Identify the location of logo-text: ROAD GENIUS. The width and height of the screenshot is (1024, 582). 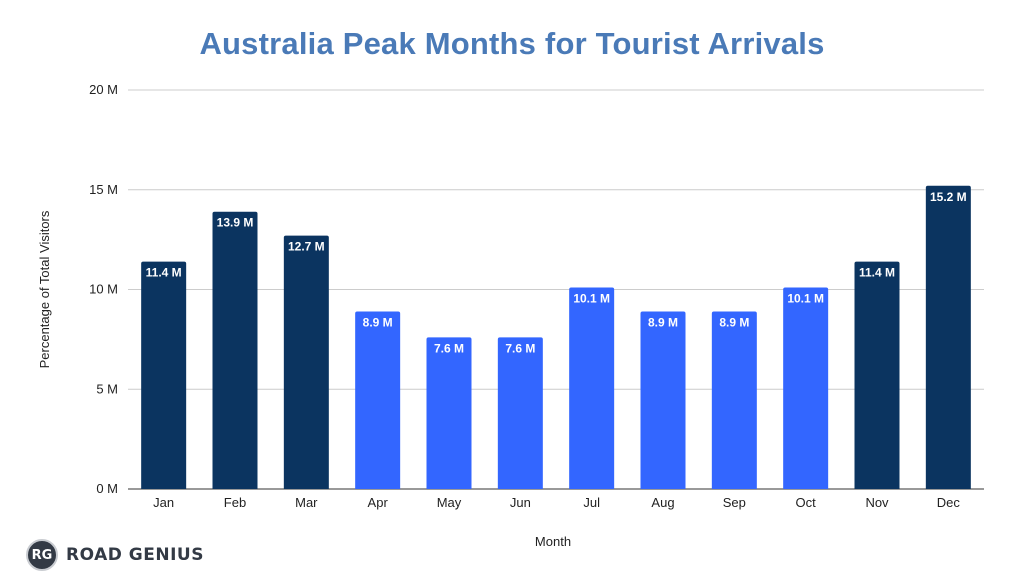
(135, 555).